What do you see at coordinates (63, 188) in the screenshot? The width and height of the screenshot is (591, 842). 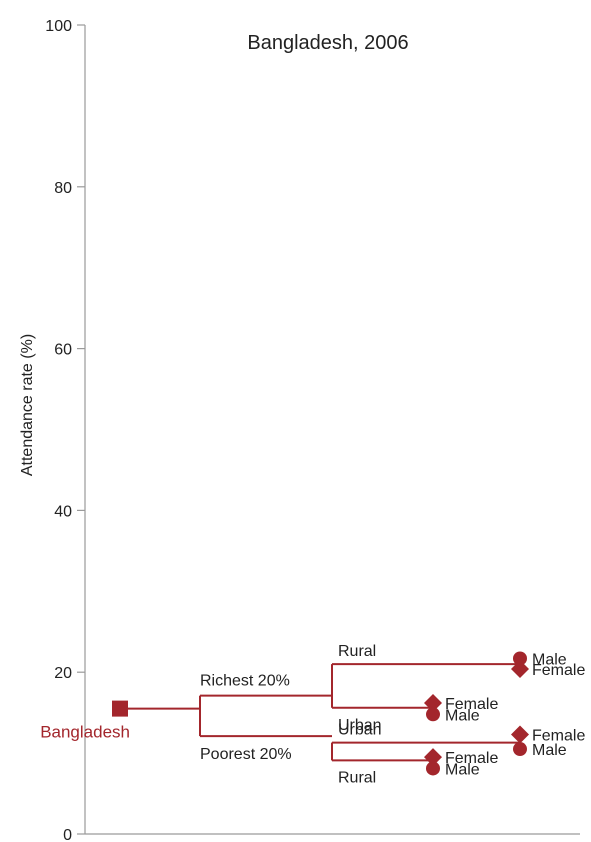 I see `y-tick-label: 80` at bounding box center [63, 188].